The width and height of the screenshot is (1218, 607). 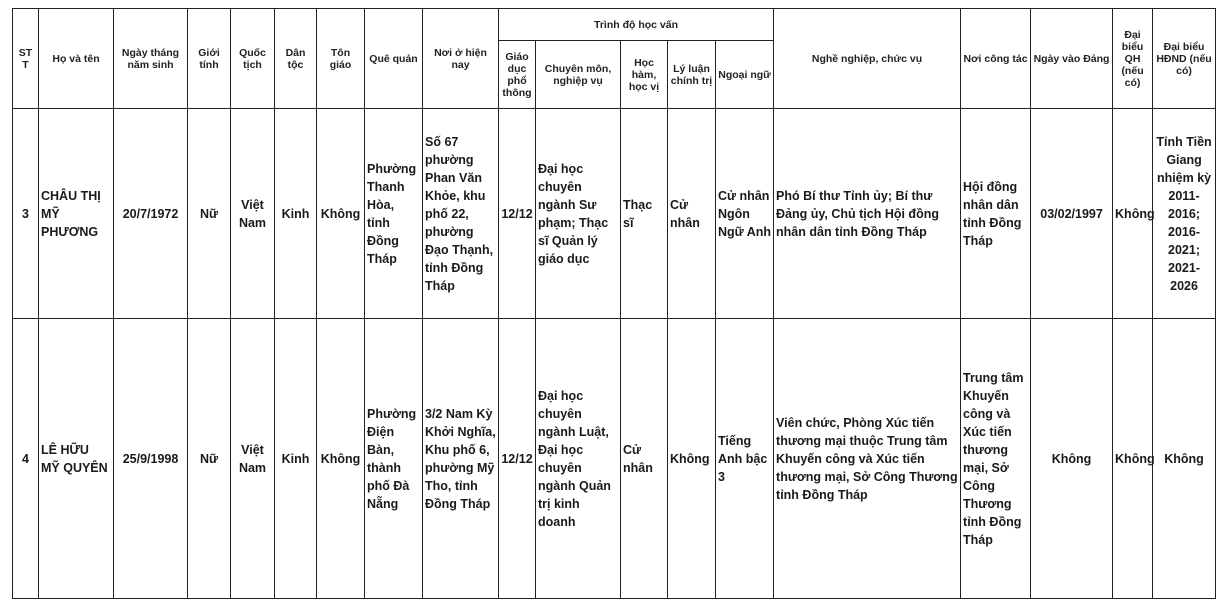 I want to click on cell-name: LÊ HỮU MỸ QUYÊN, so click(x=76, y=458).